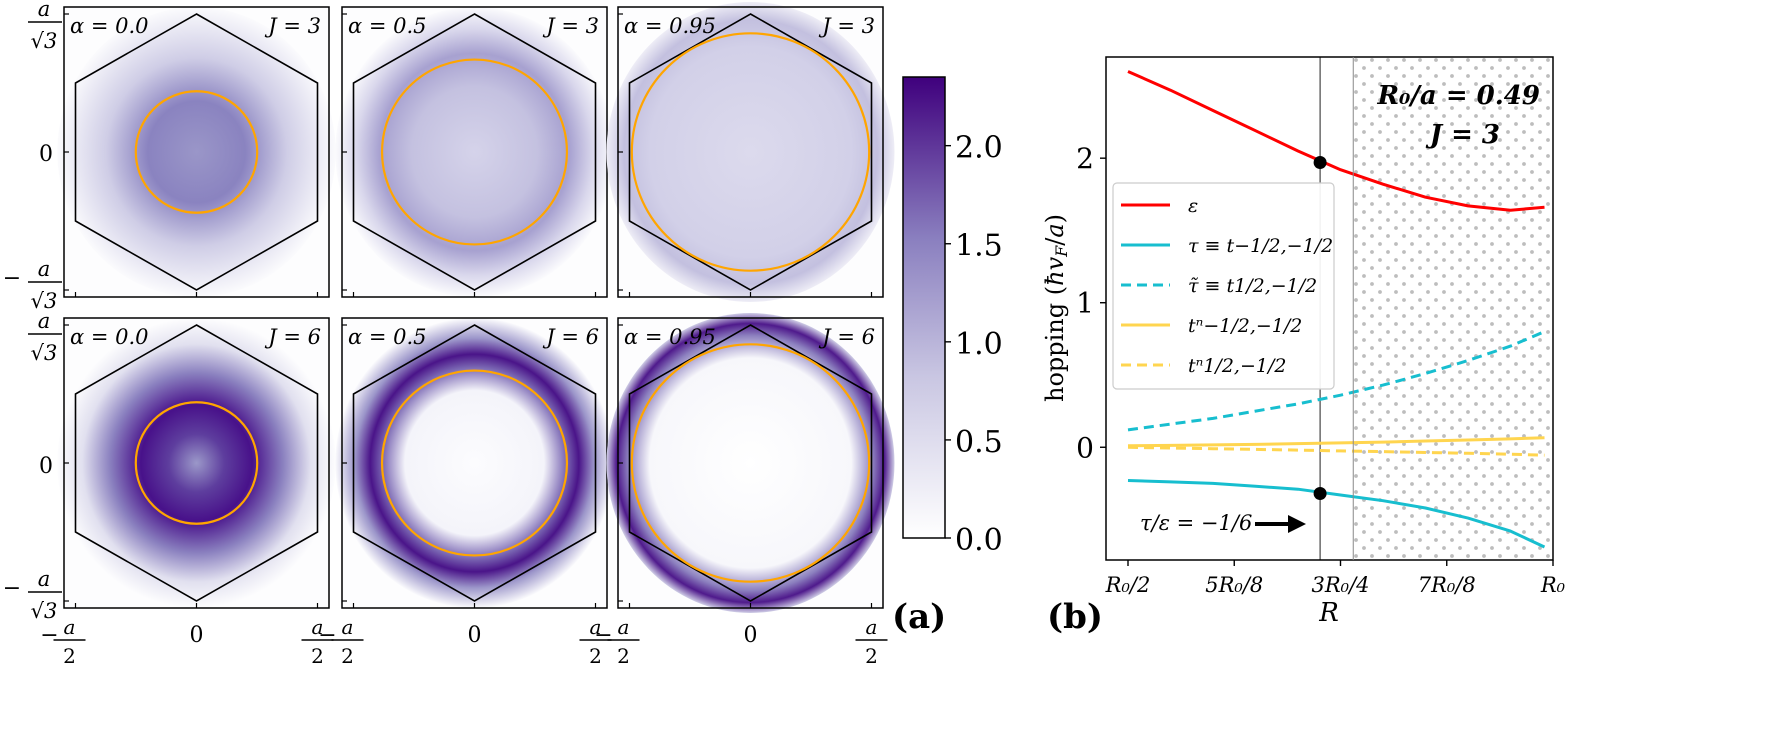  I want to click on x-tick-label-1-0: − a 2, so click(341, 641).